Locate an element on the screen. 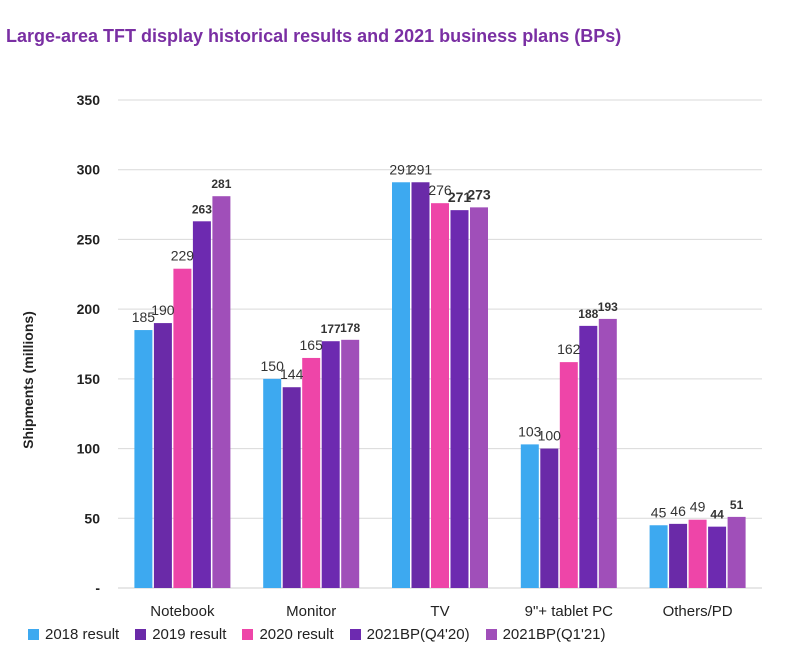 Image resolution: width=800 pixels, height=663 pixels. data-label: 162 is located at coordinates (569, 349).